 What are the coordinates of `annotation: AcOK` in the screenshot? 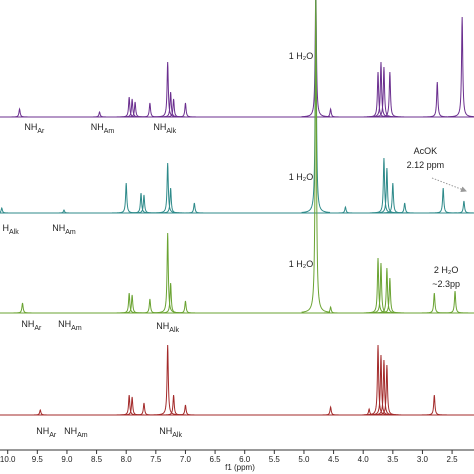 It's located at (426, 151).